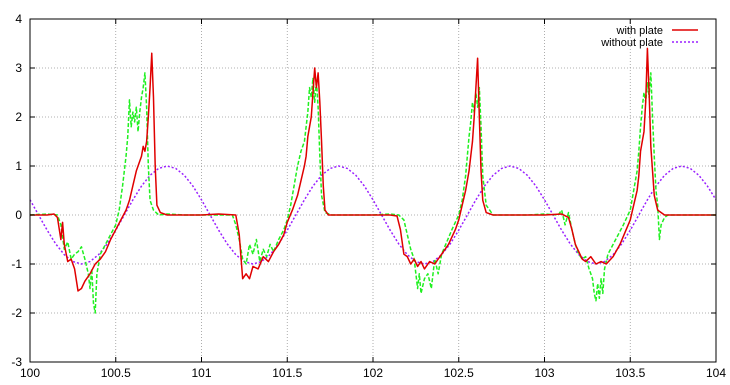 The image size is (730, 385). I want to click on x-tick-label: 103.5, so click(630, 373).